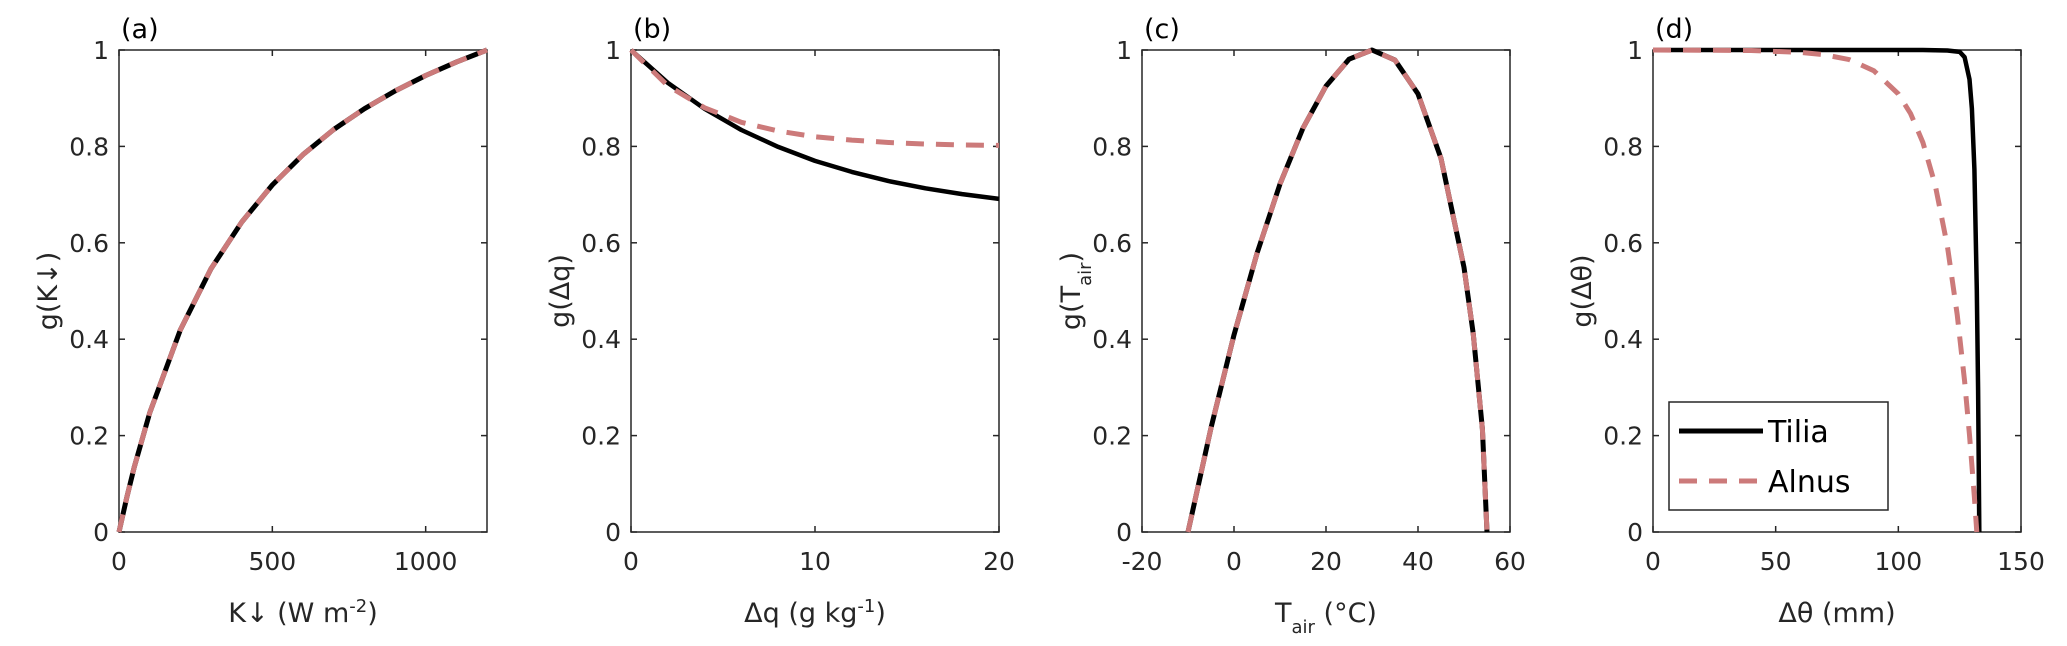 This screenshot has height=646, width=2067. Describe the element at coordinates (1898, 561) in the screenshot. I see `x-tick-label: 100` at that location.